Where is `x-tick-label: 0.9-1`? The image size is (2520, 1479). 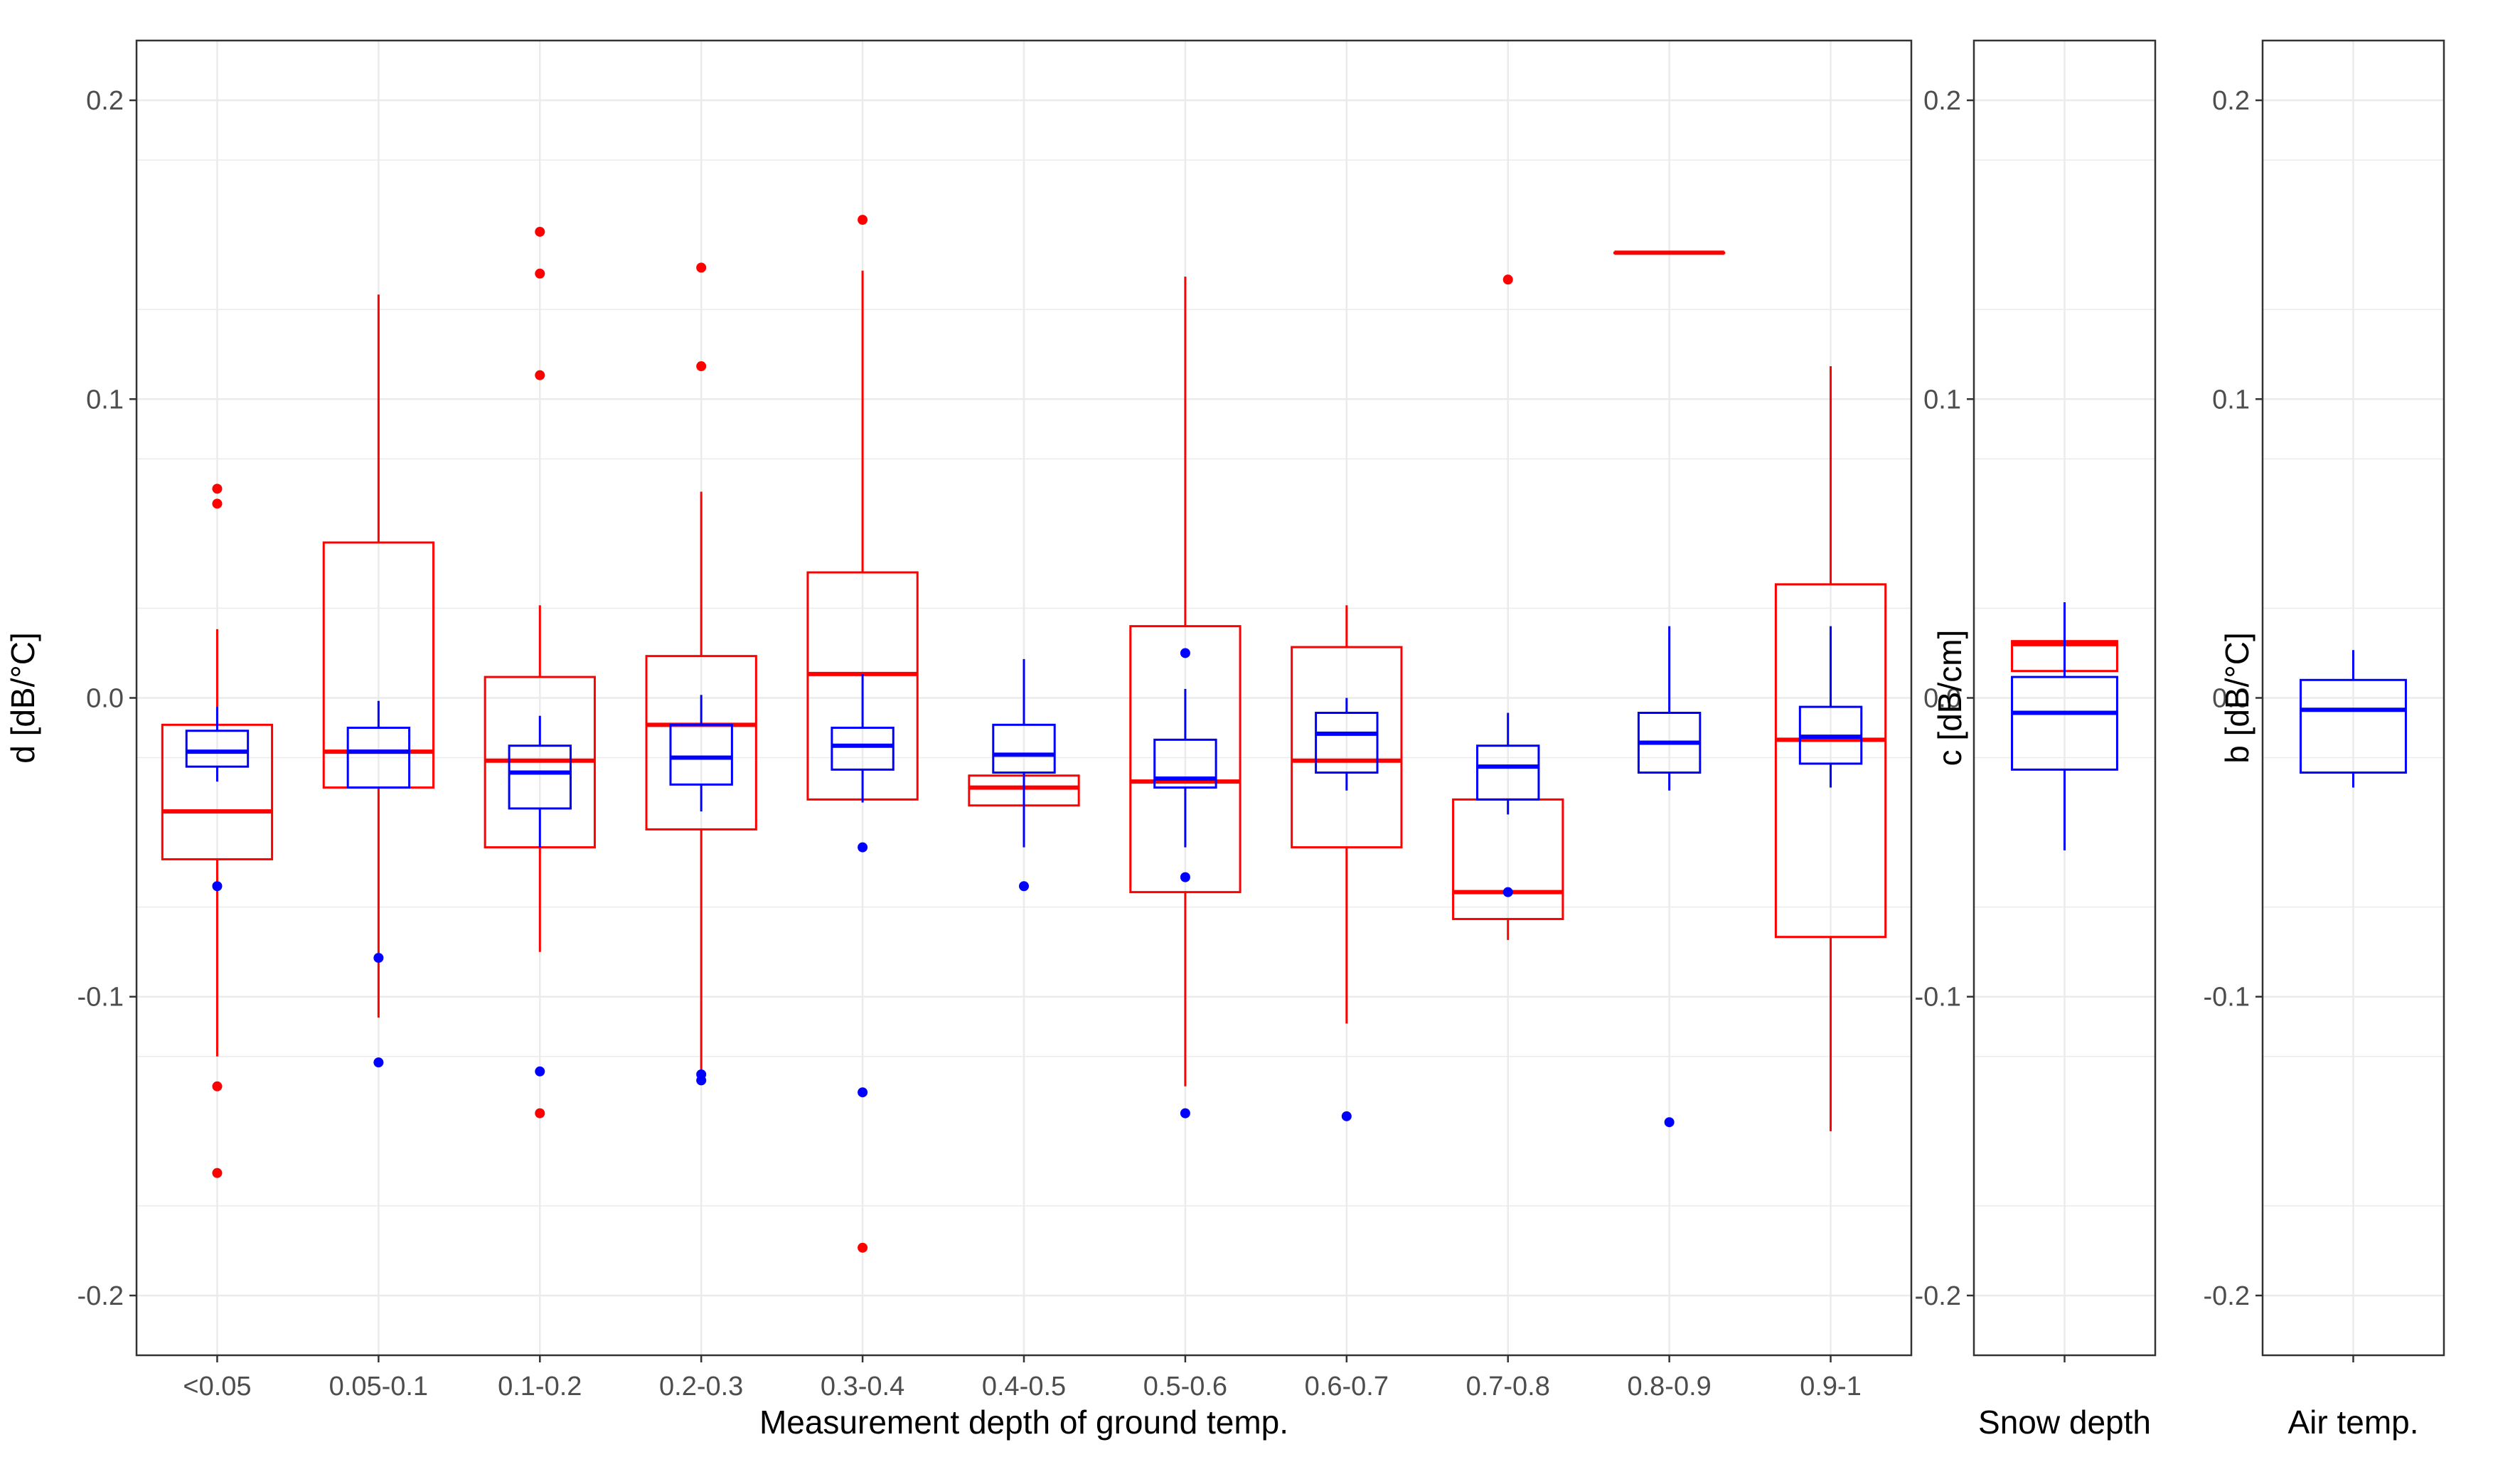 x-tick-label: 0.9-1 is located at coordinates (1831, 1386).